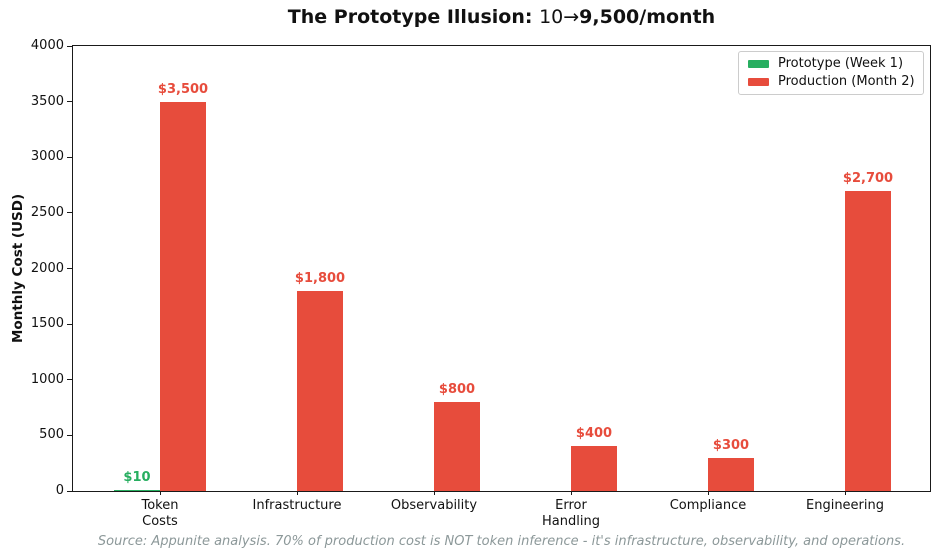 This screenshot has height=560, width=941. Describe the element at coordinates (731, 445) in the screenshot. I see `bar-value-label: $300` at that location.